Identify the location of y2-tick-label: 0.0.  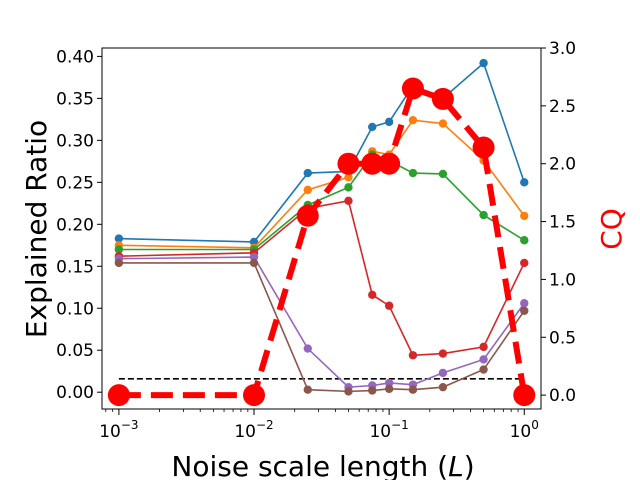
(562, 396).